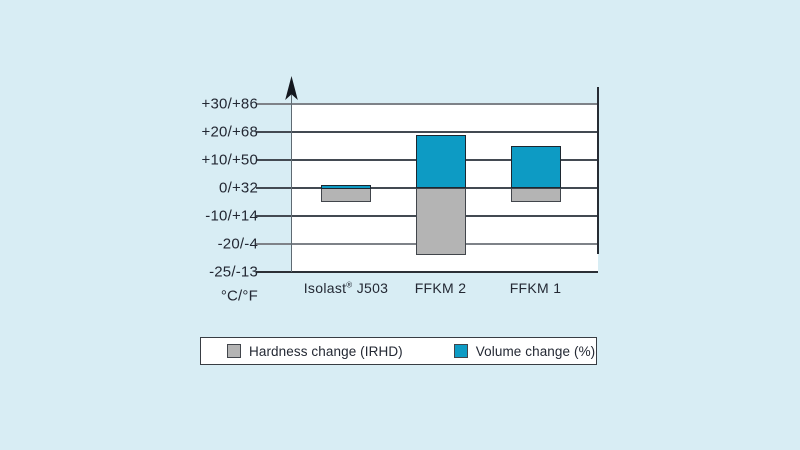  I want to click on y-tick-label: -25/-13, so click(233, 272).